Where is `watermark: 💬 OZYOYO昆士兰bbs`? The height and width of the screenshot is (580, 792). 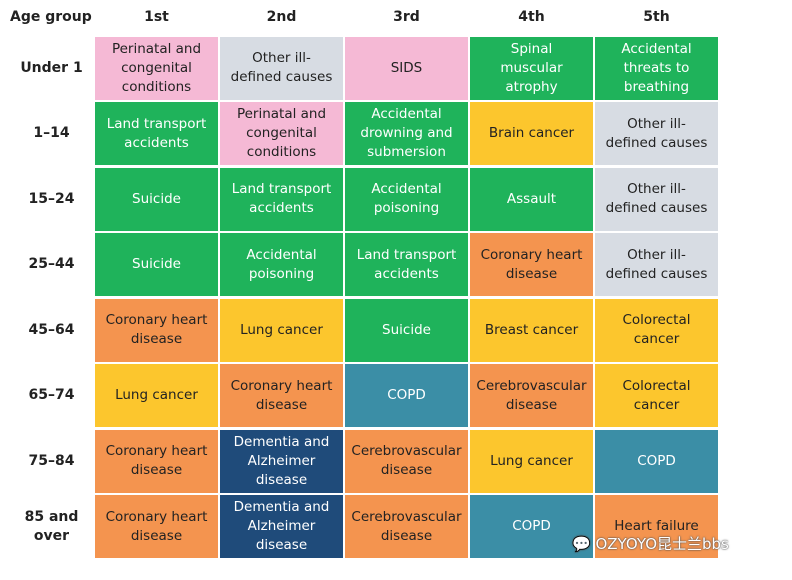
watermark: 💬 OZYOYO昆士兰bbs is located at coordinates (650, 544).